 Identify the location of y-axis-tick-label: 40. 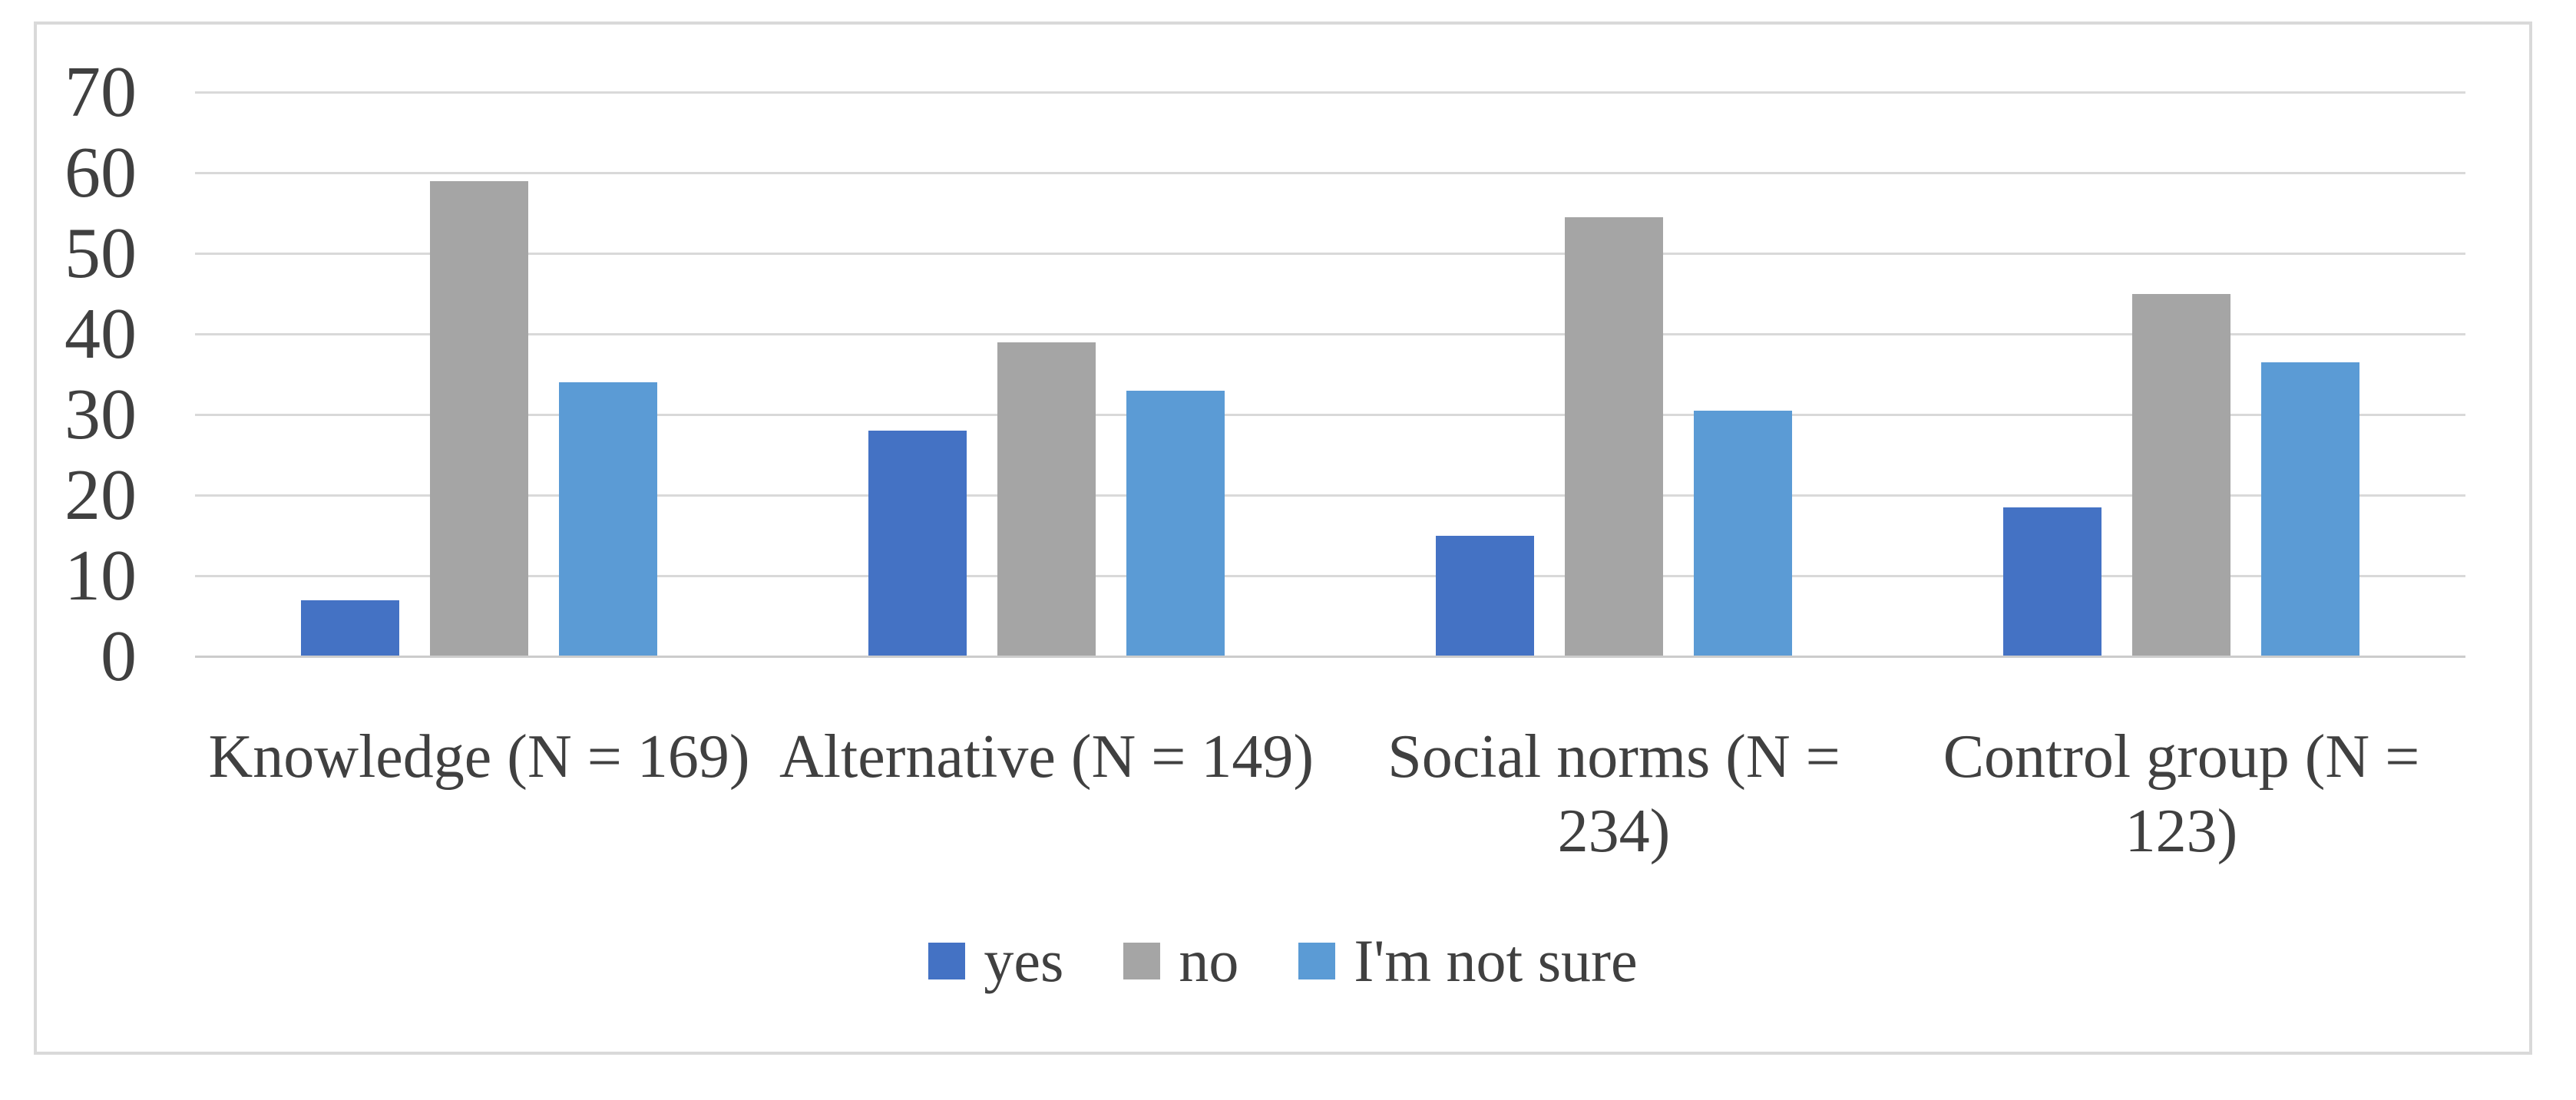
(100, 334).